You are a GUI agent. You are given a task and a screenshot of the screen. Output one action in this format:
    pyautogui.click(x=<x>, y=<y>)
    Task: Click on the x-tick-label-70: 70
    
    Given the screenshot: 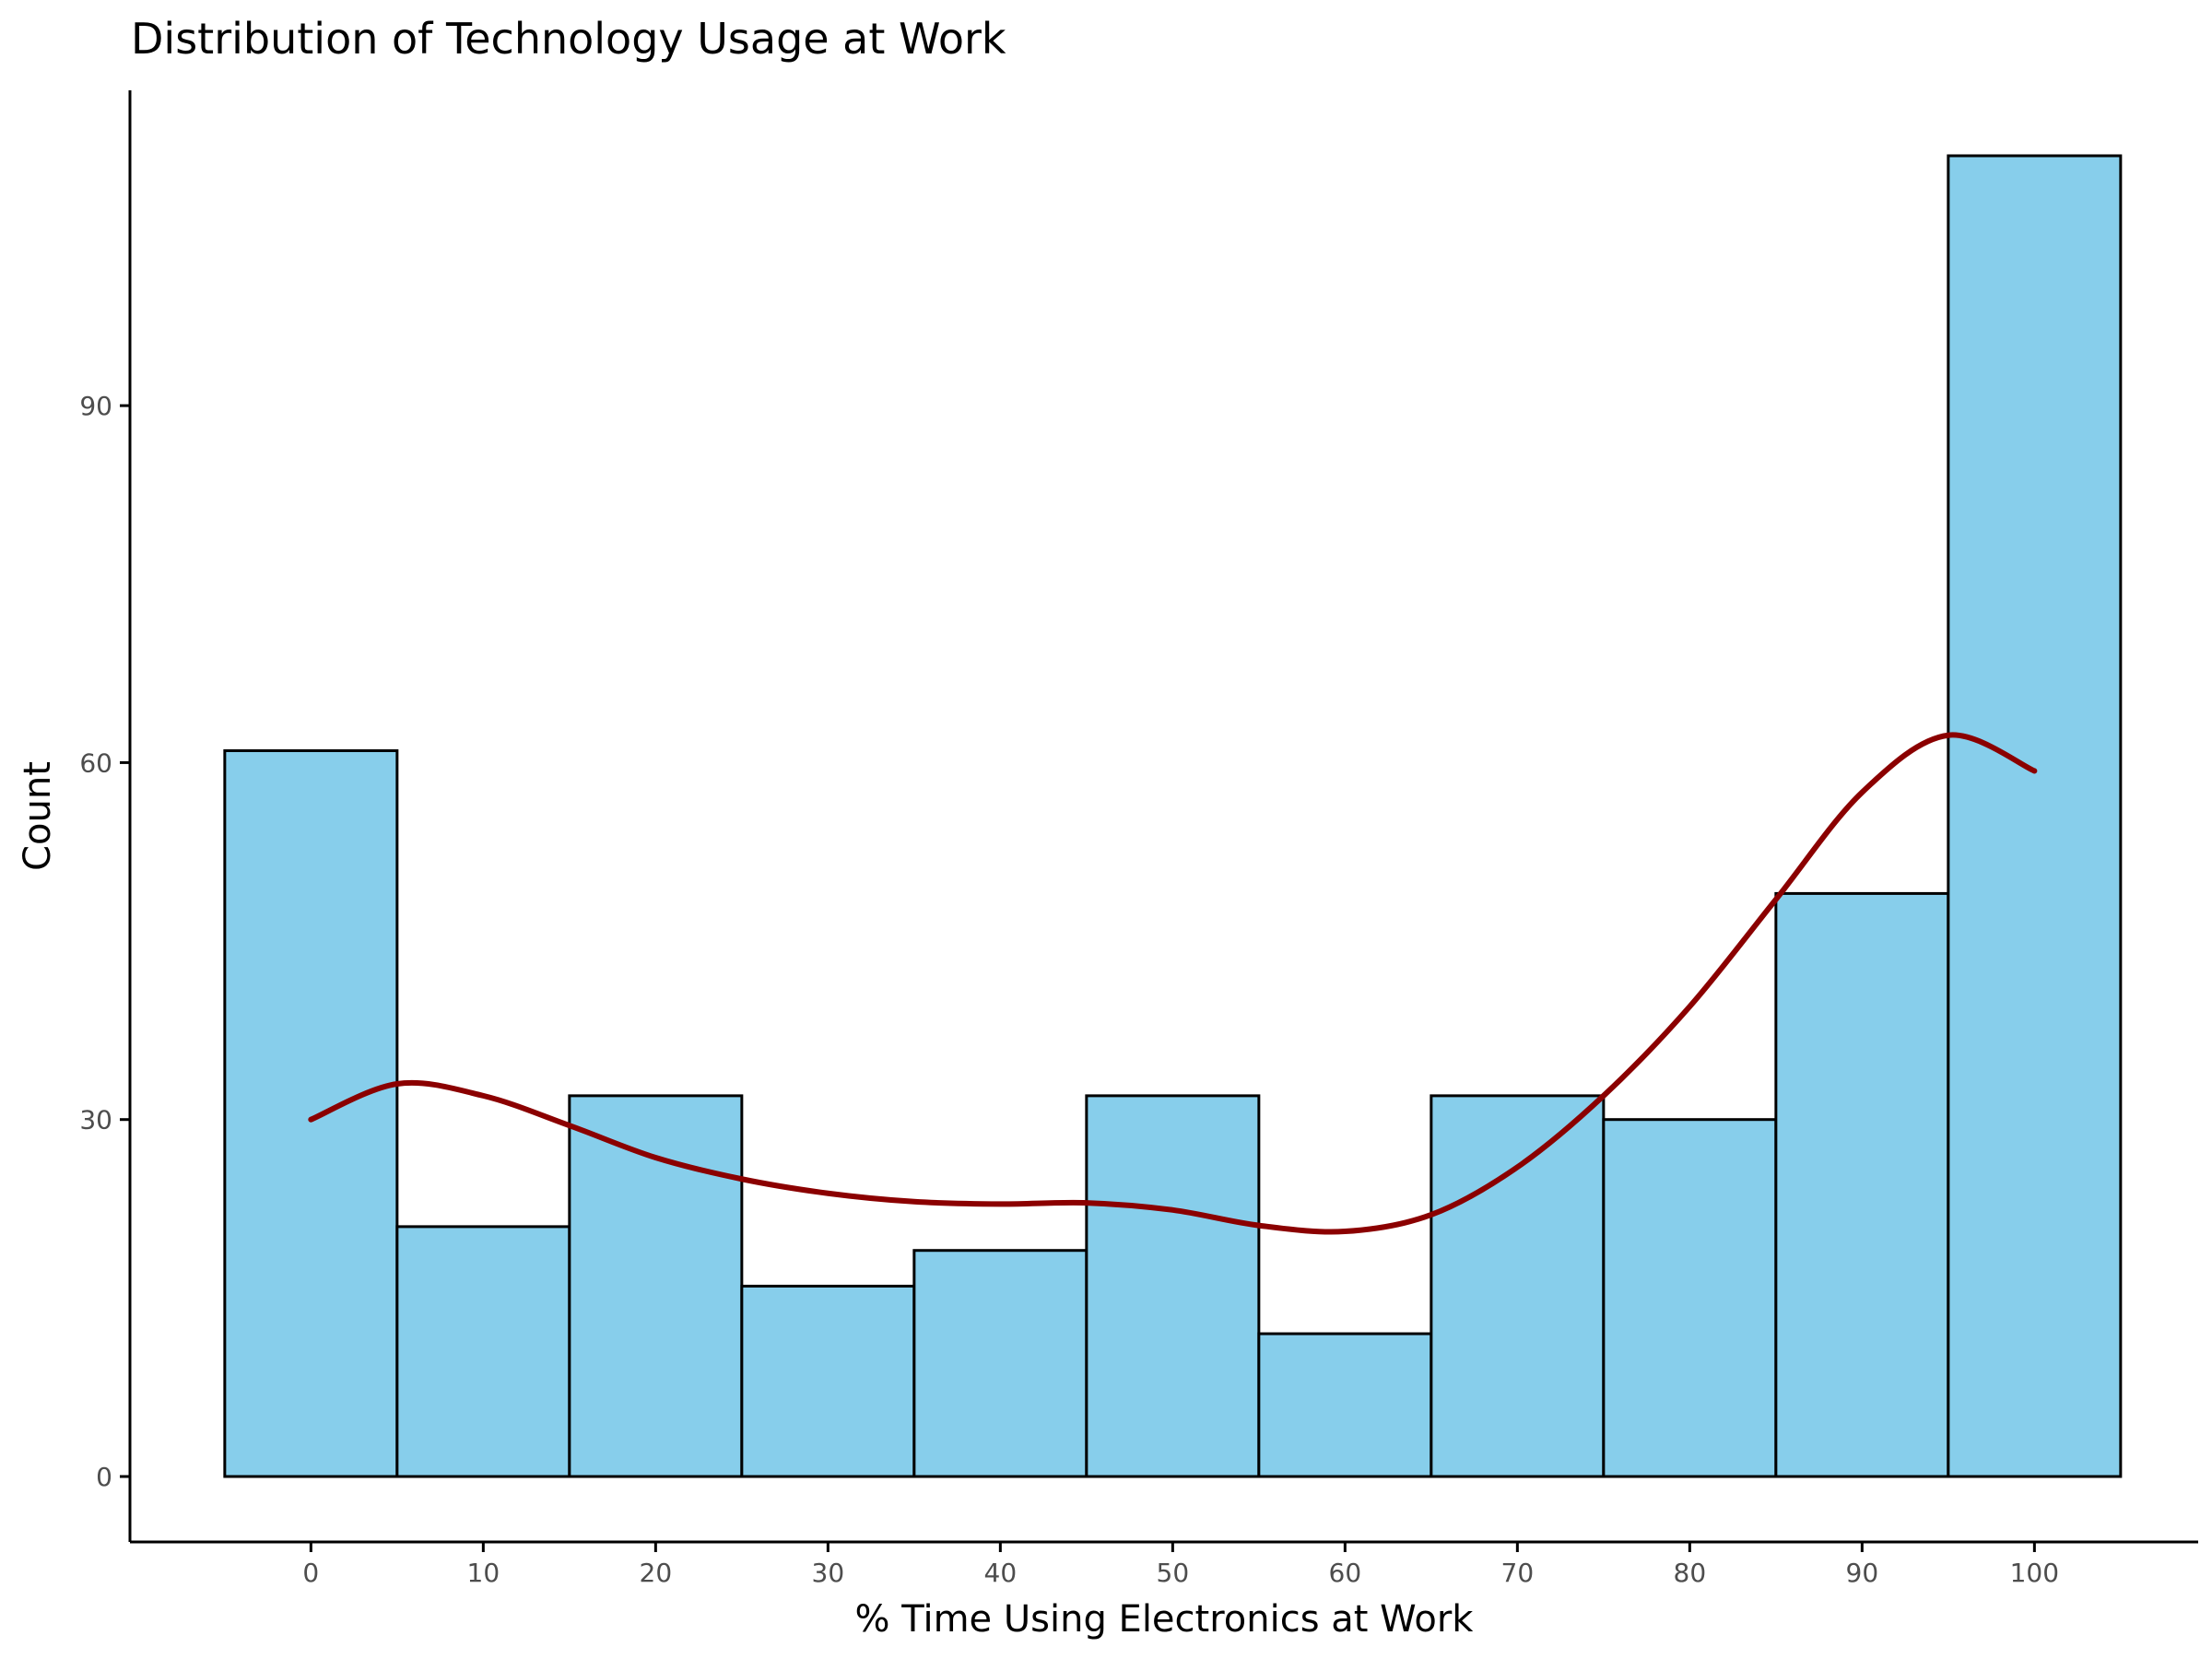 What is the action you would take?
    pyautogui.click(x=1518, y=1573)
    